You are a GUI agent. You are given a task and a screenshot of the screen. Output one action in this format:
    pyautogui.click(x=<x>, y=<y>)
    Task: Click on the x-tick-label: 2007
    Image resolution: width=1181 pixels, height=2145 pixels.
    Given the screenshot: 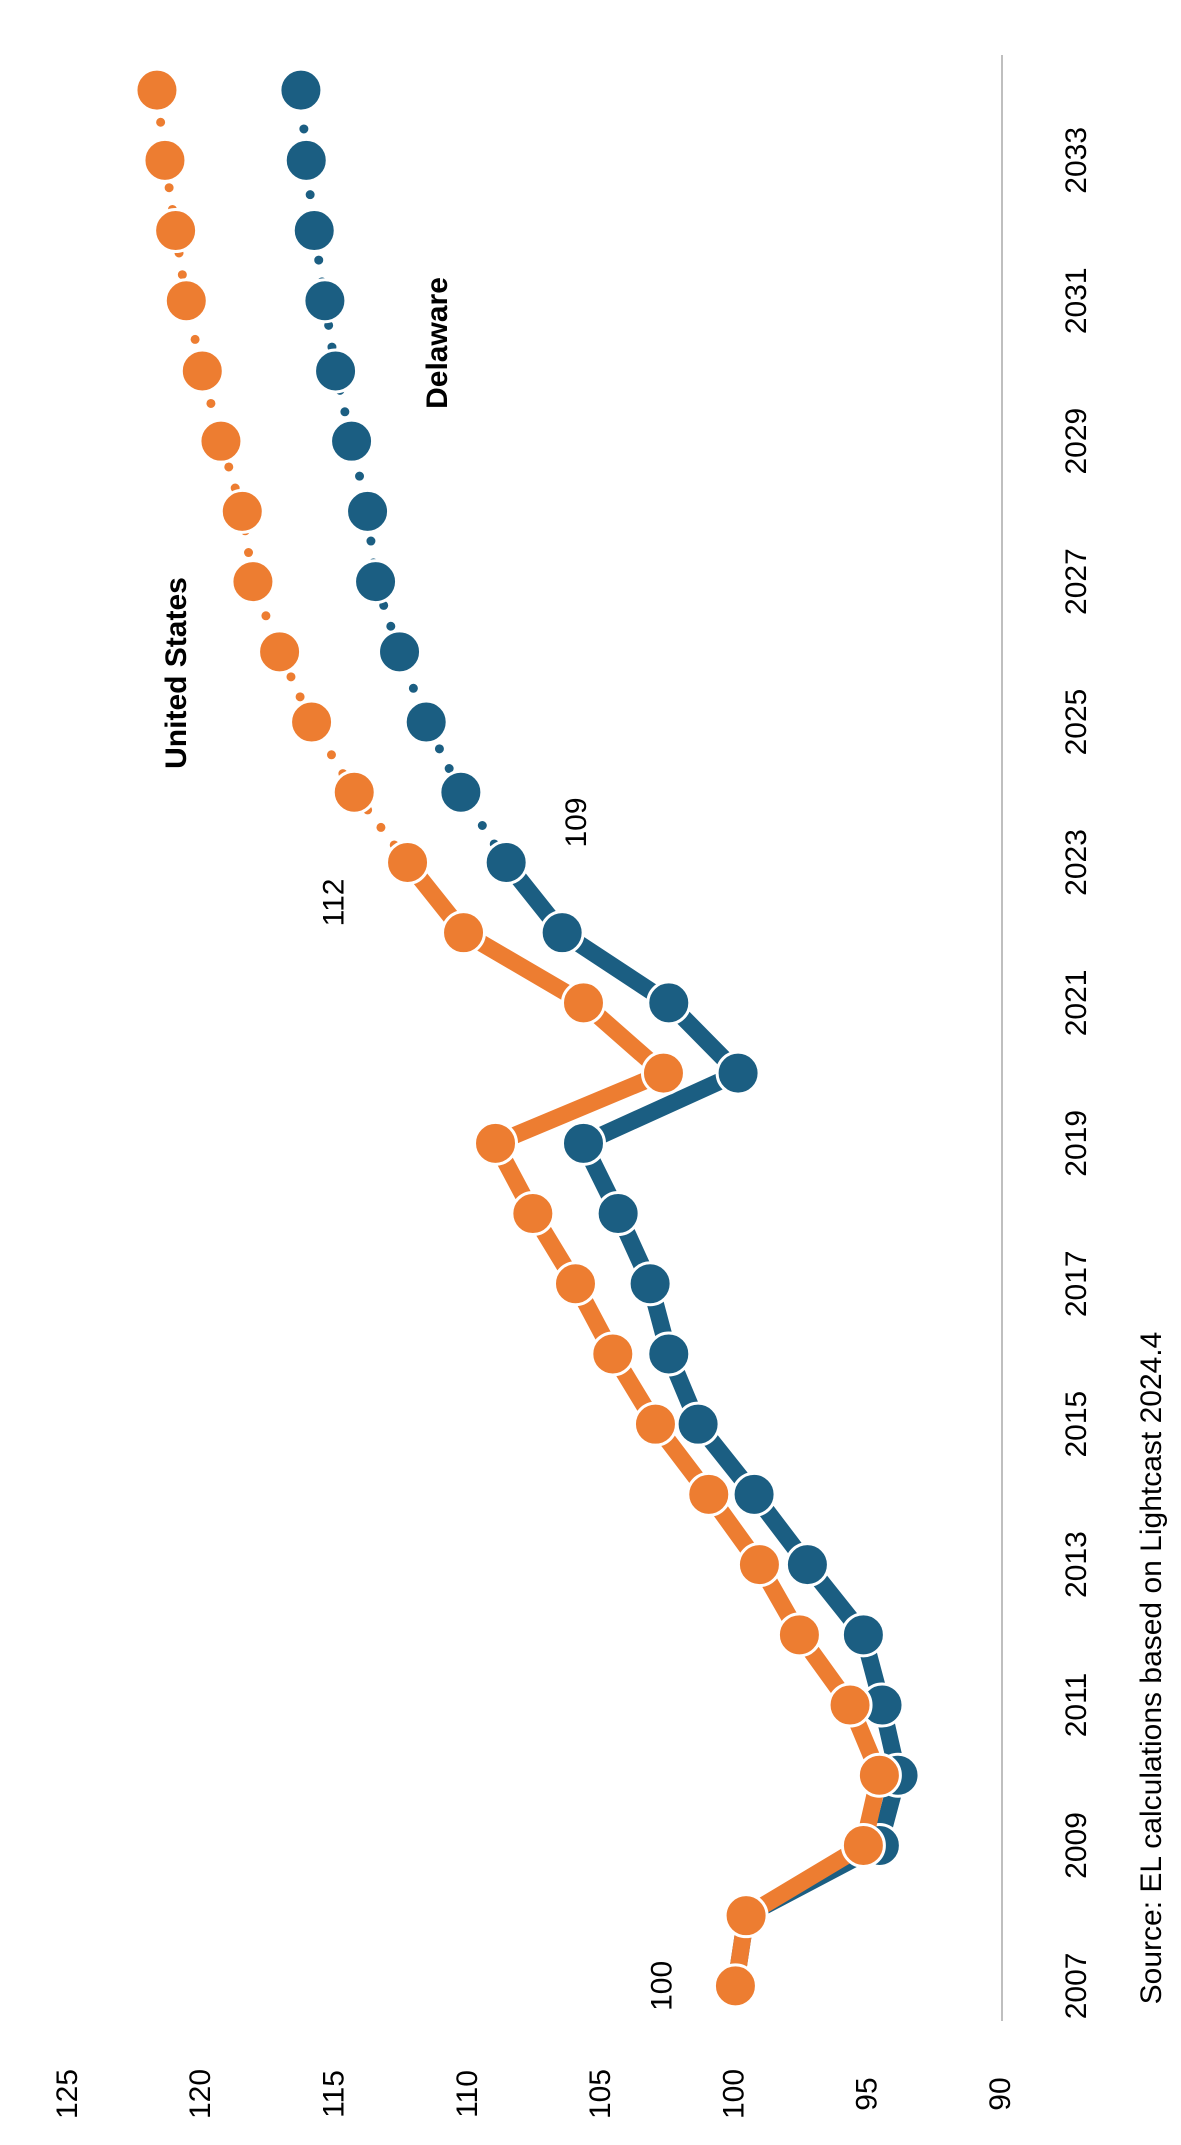 What is the action you would take?
    pyautogui.click(x=1076, y=1986)
    